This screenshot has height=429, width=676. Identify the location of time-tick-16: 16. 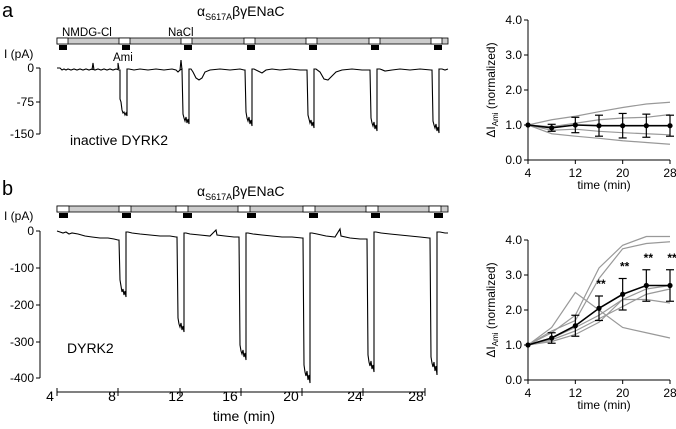
(230, 396).